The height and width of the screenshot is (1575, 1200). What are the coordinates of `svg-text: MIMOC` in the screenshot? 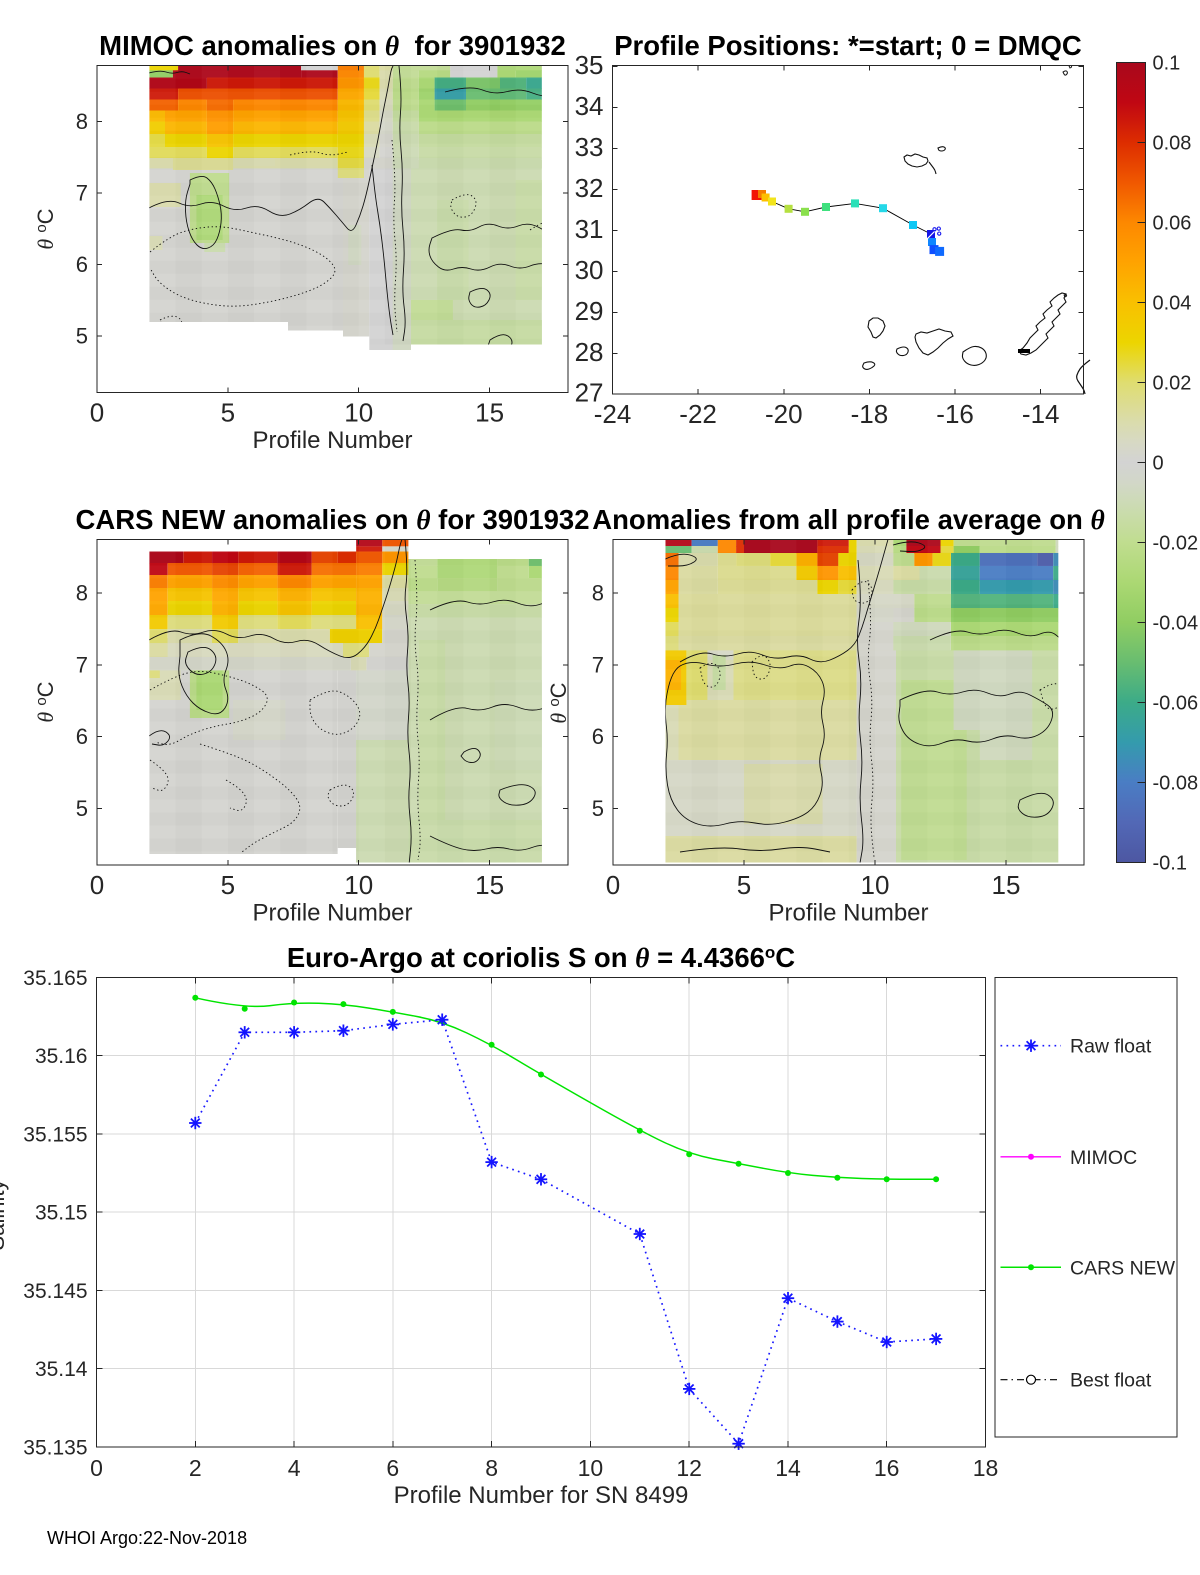 It's located at (1103, 1158).